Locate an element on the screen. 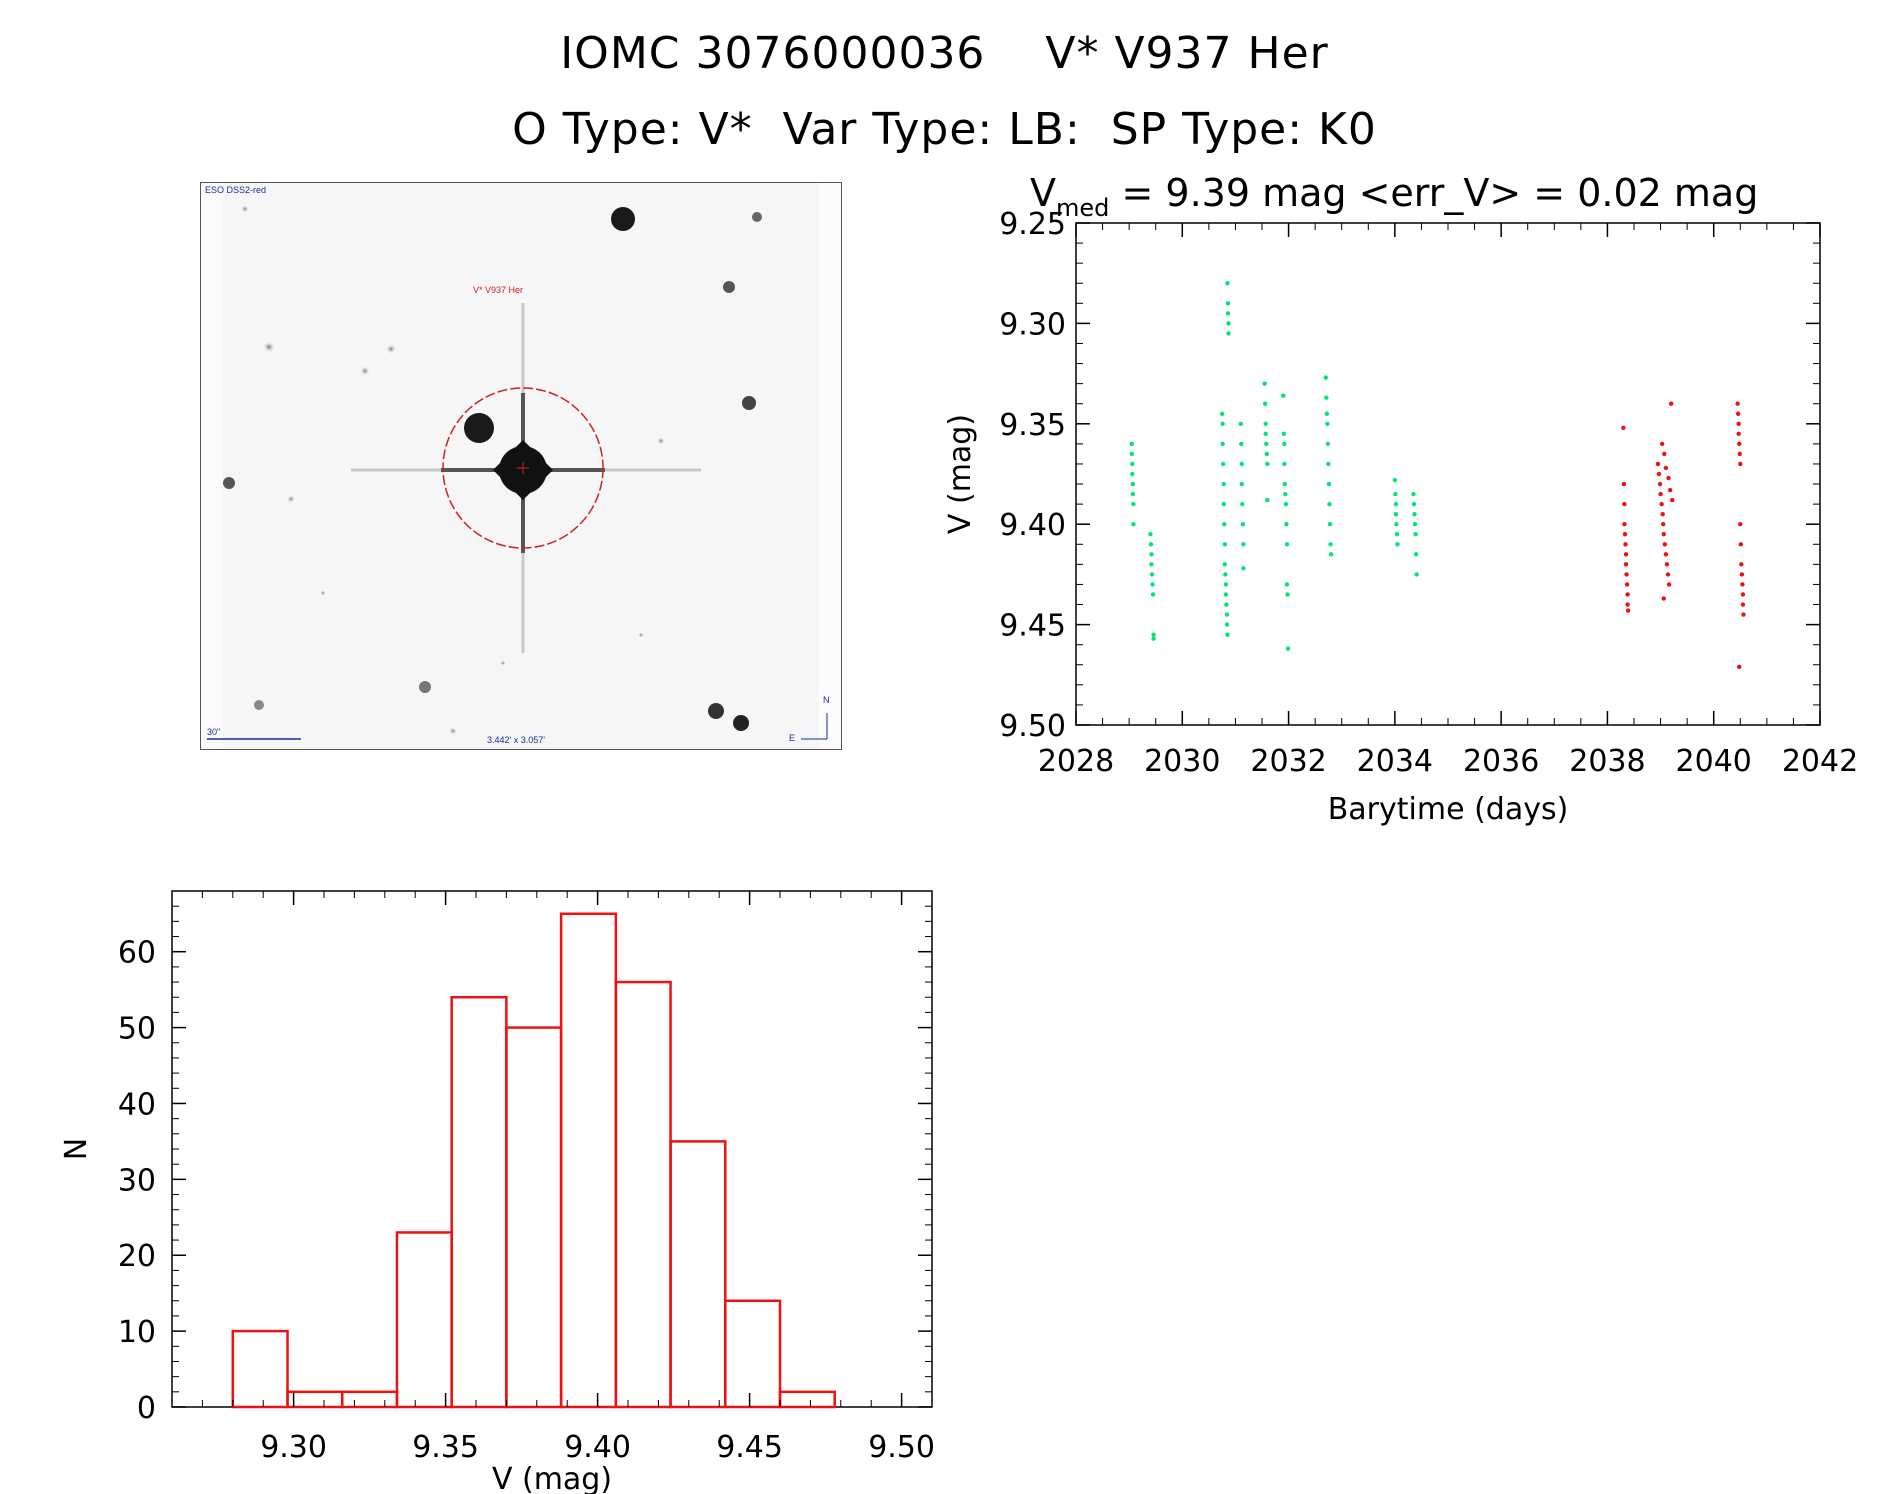 This screenshot has width=1889, height=1494. x-axis-label: V (mag) is located at coordinates (552, 1478).